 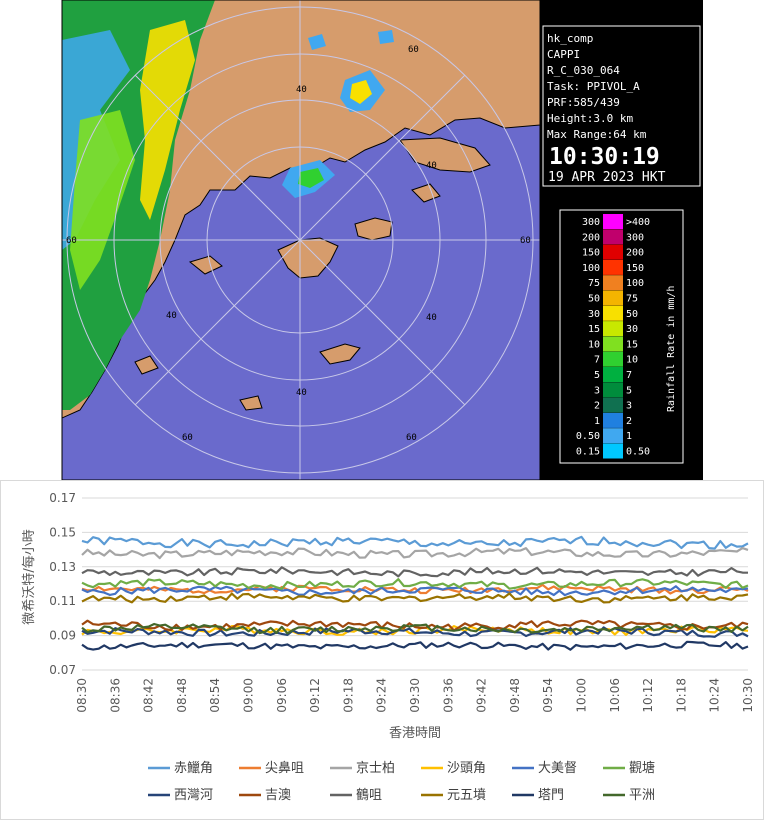 I want to click on legend-low-value: 1, so click(x=597, y=421).